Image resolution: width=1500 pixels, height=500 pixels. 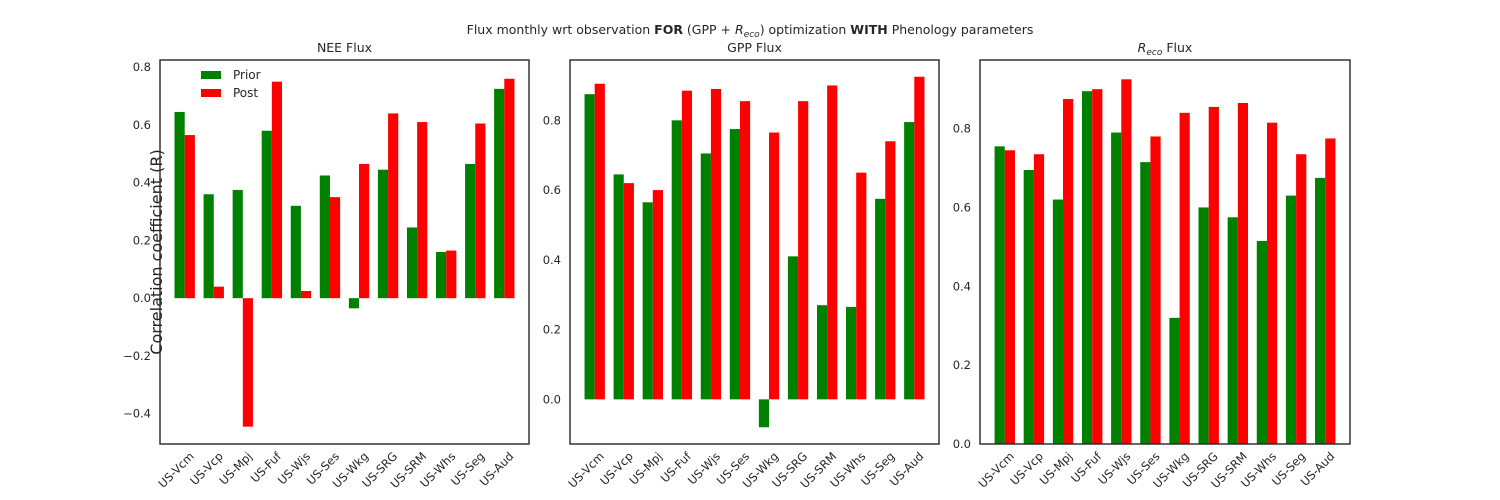 What do you see at coordinates (344, 47) in the screenshot?
I see `subplot-title: NEE Flux` at bounding box center [344, 47].